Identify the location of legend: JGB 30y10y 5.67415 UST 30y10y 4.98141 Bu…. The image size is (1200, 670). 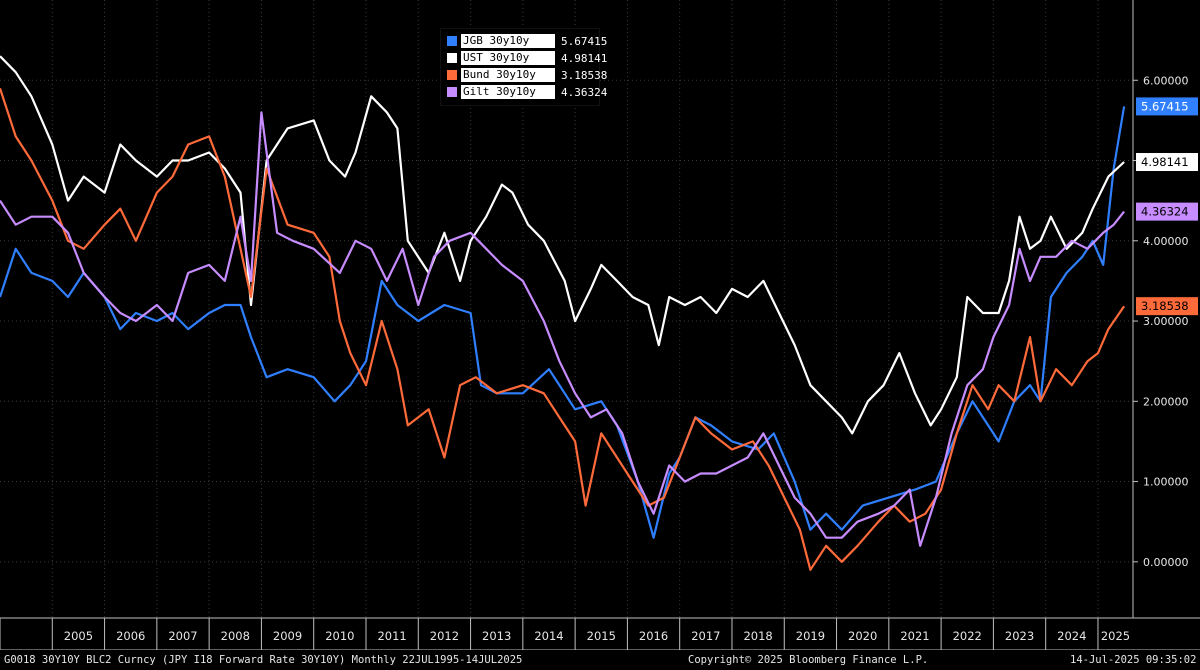
(523, 67).